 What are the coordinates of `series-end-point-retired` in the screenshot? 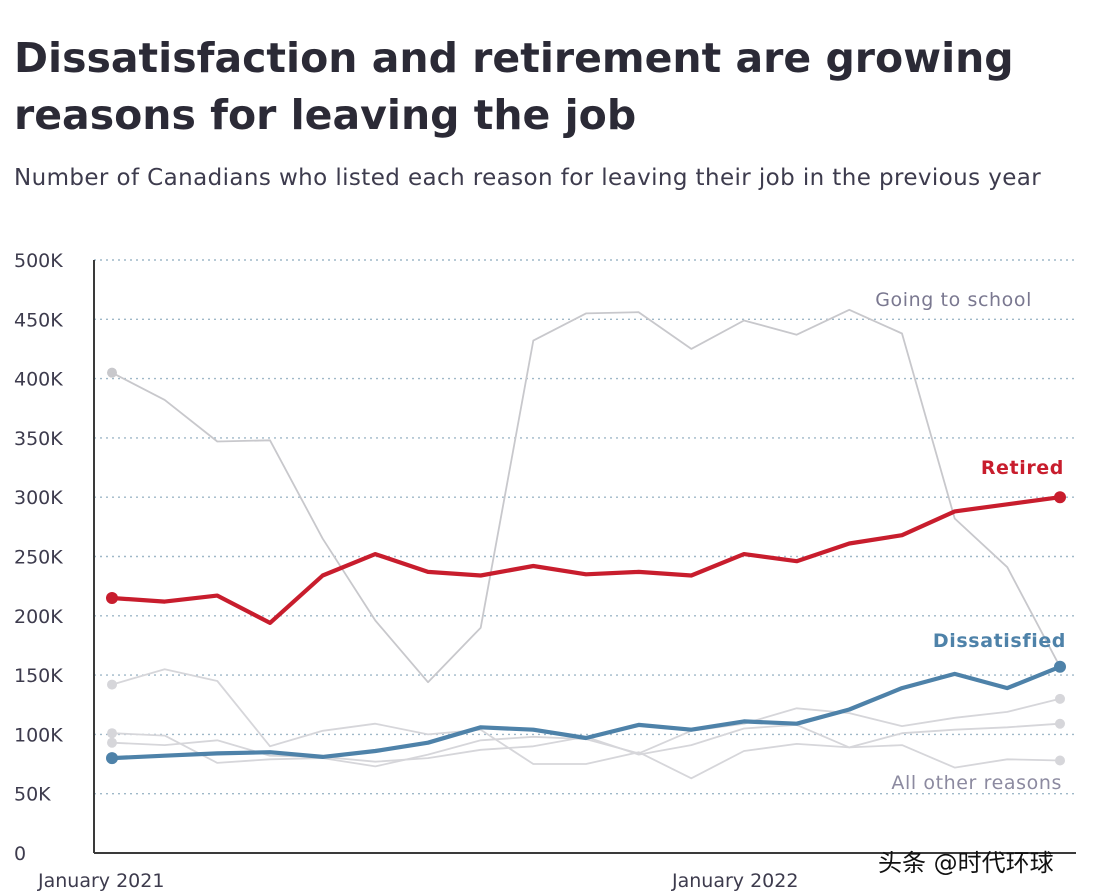 It's located at (1060, 497).